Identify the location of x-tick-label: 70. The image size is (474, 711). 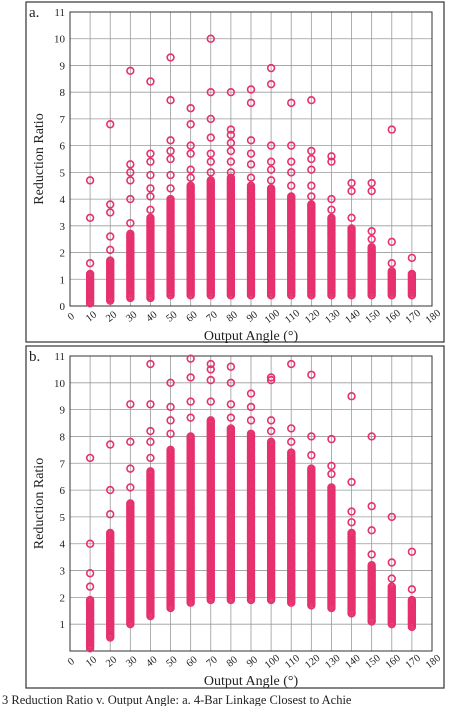
(212, 661).